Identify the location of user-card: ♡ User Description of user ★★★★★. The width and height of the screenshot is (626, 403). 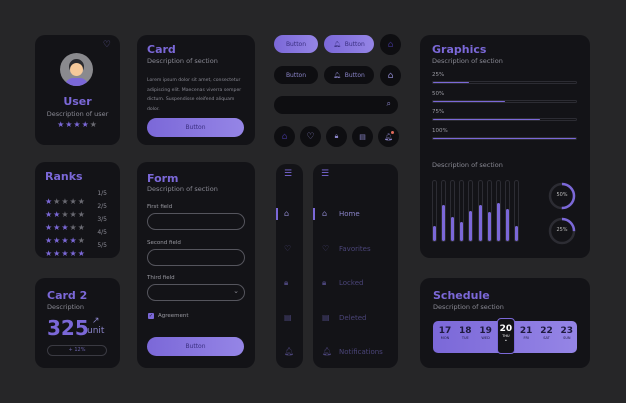
(77, 90).